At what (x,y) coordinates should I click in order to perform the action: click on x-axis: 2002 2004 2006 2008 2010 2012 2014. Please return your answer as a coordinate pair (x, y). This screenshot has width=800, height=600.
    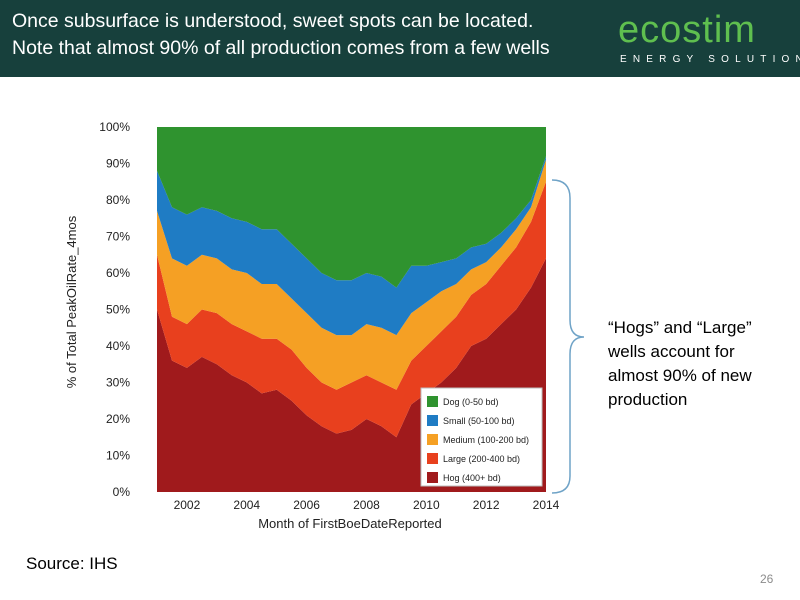
    Looking at the image, I should click on (367, 505).